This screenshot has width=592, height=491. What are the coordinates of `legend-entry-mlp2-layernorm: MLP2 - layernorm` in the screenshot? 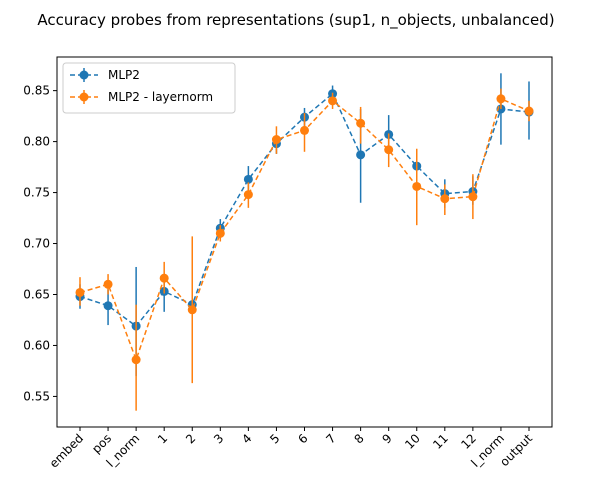 It's located at (141, 97).